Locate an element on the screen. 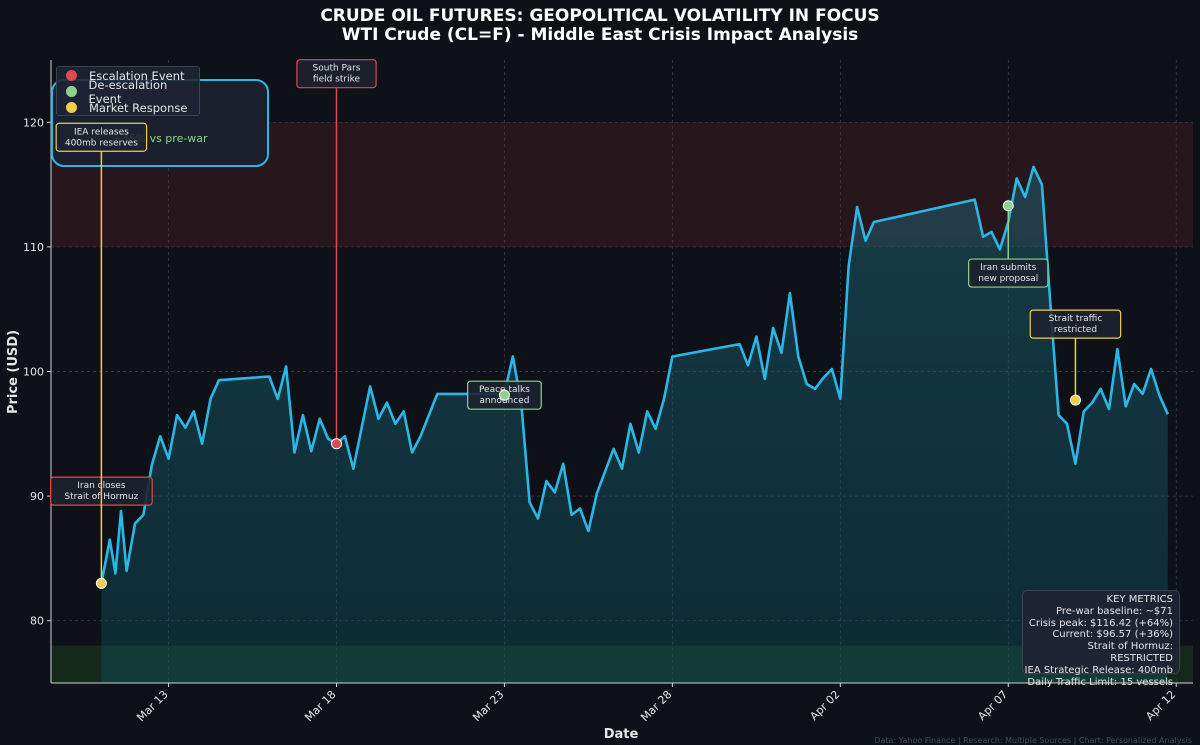 The height and width of the screenshot is (745, 1200). event-label-text: announced is located at coordinates (504, 401).